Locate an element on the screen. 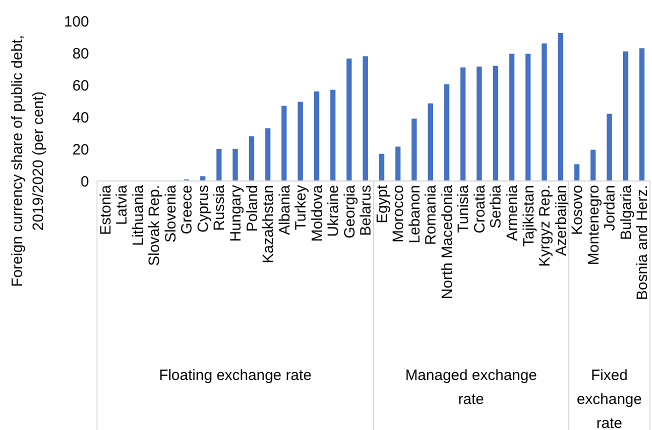  y-tick-label: 100 is located at coordinates (76, 21).